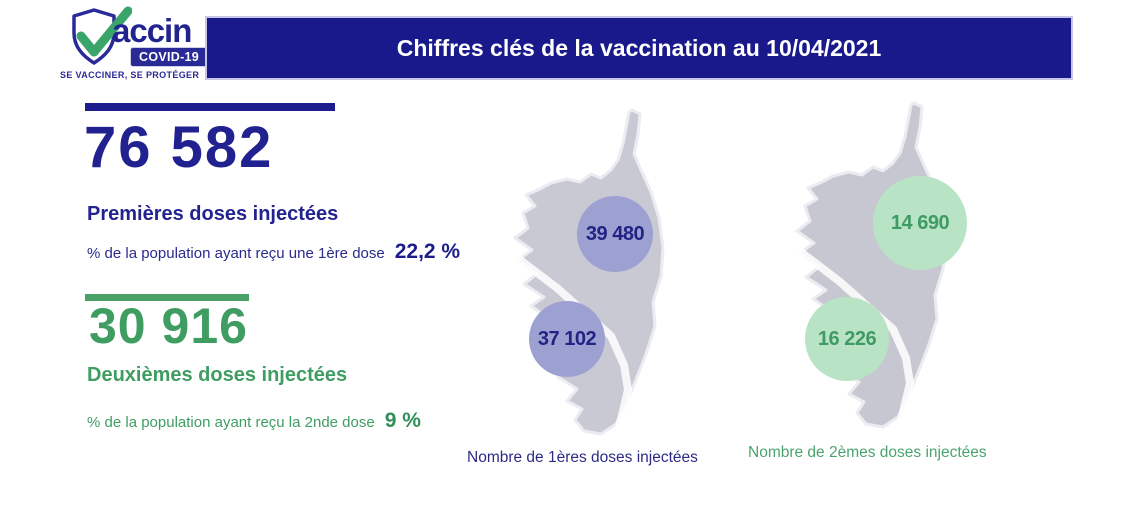 This screenshot has height=511, width=1125. I want to click on bubble-value: 16 226, so click(847, 338).